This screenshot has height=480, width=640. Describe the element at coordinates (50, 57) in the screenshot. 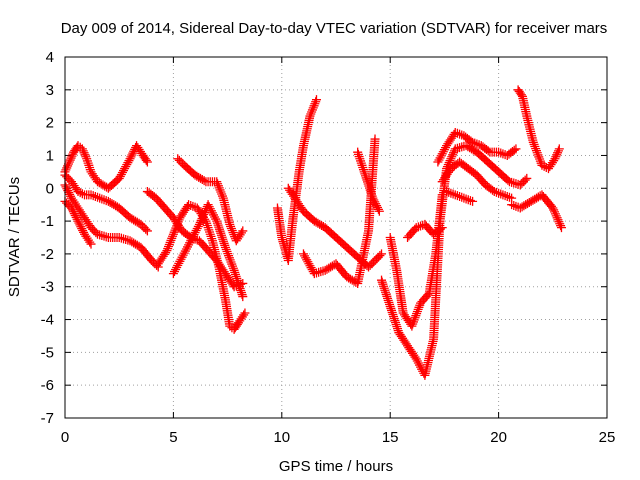

I see `y-tick-label: 4` at that location.